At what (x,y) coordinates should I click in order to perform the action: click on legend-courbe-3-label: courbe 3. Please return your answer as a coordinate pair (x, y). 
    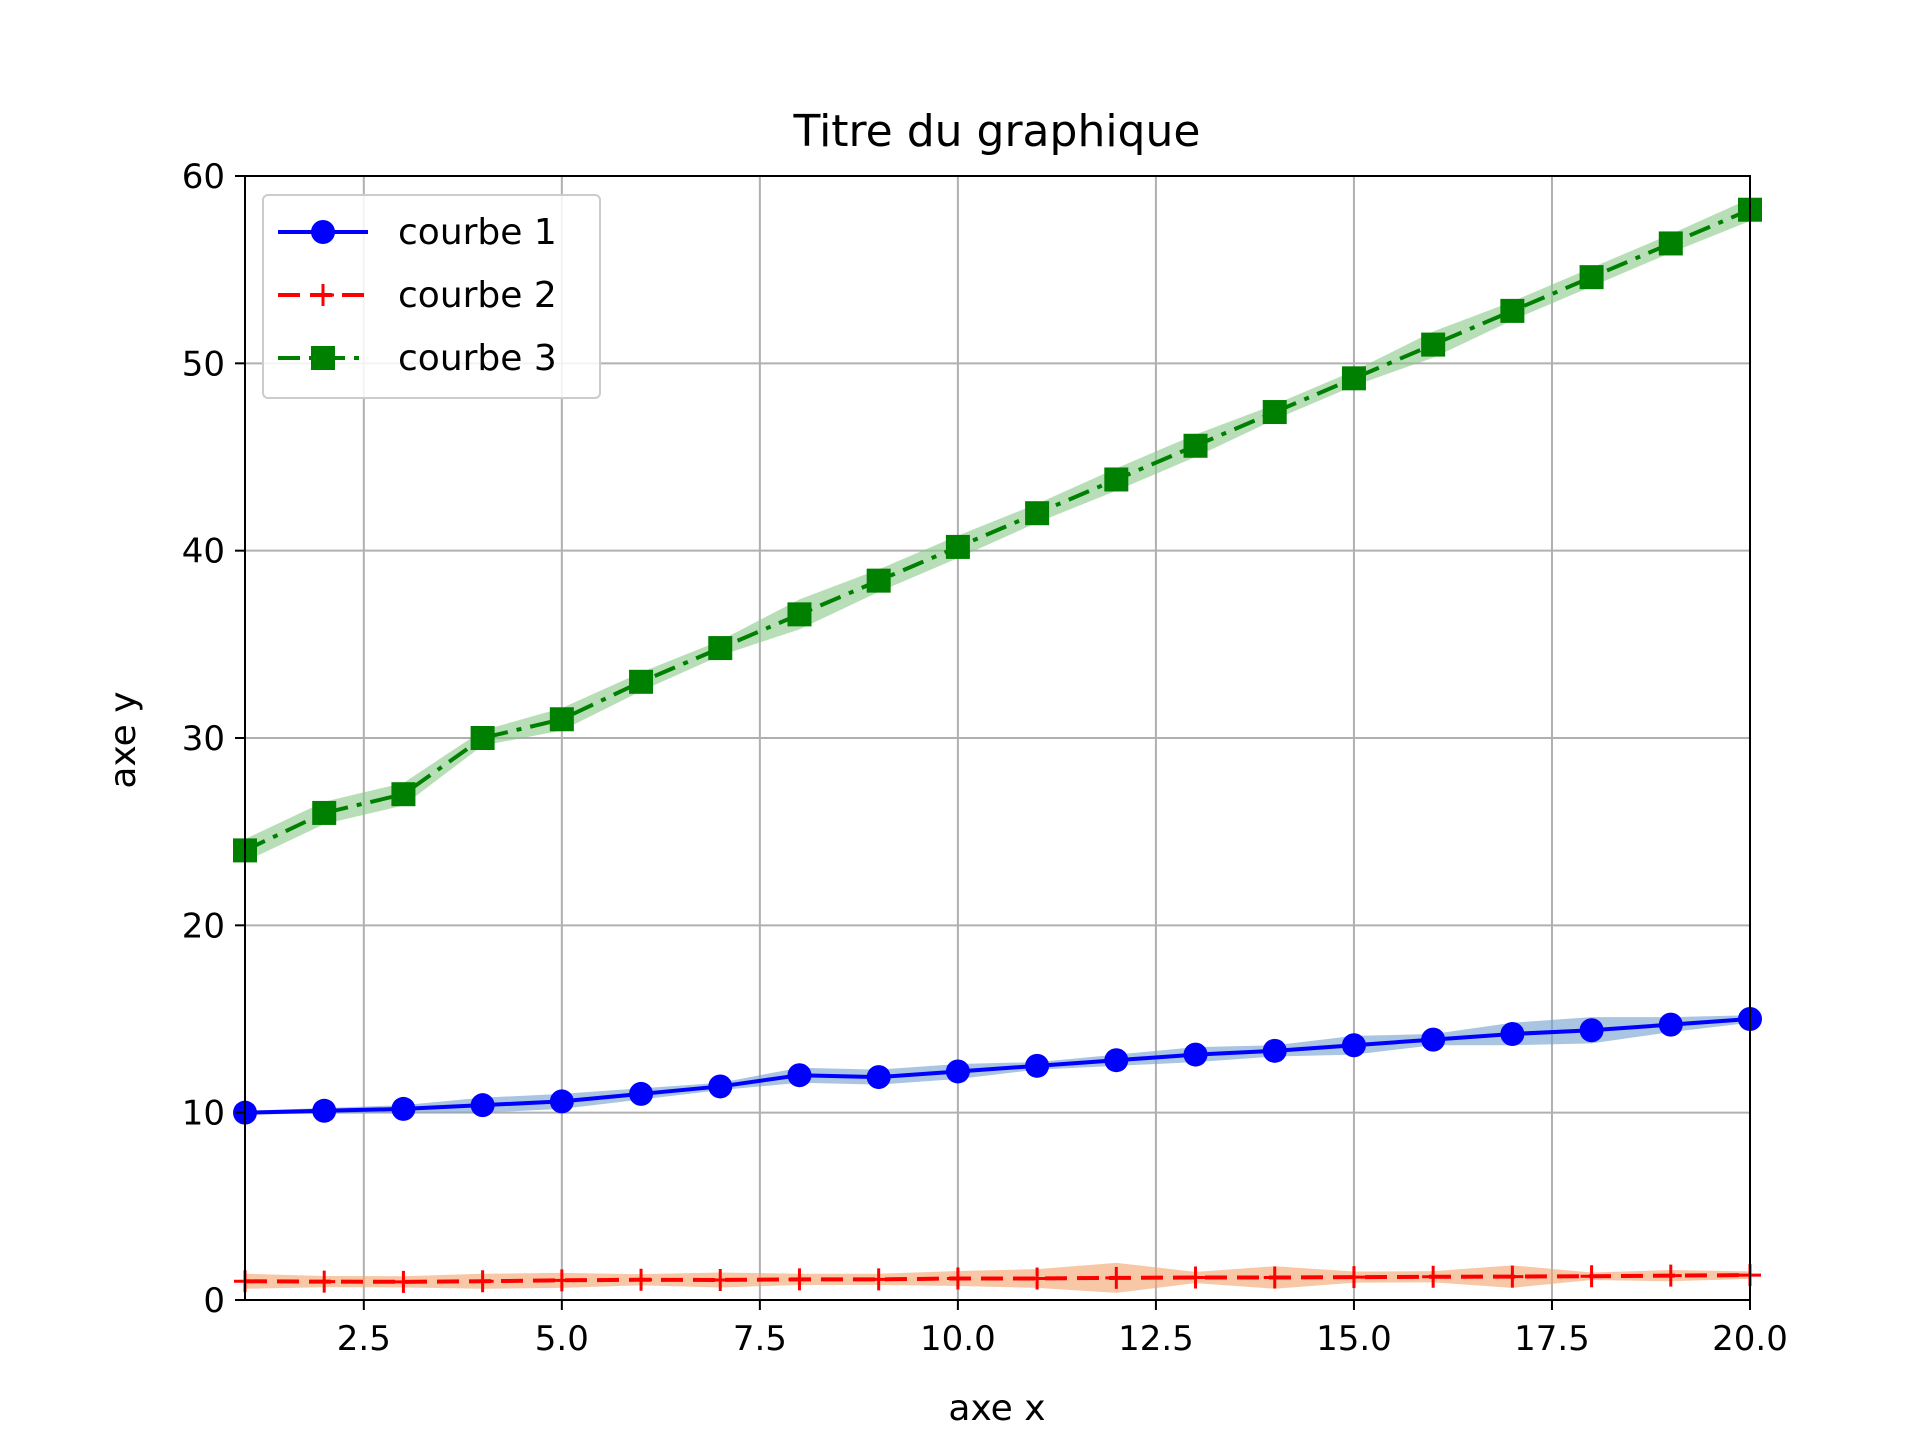
    Looking at the image, I should click on (477, 358).